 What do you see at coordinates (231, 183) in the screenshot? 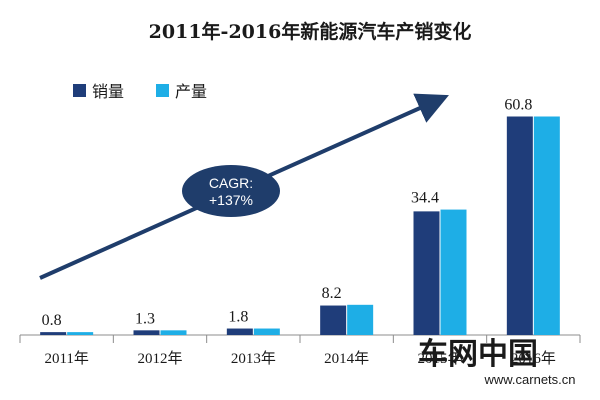
I see `cagr-label: CAGR:` at bounding box center [231, 183].